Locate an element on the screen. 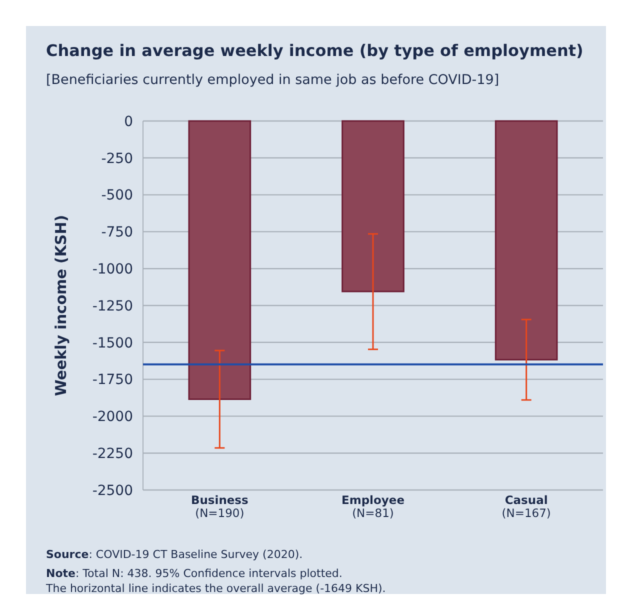  text: Note: Total N: 438. 95% Confidence intervals plotted. is located at coordinates (194, 573).